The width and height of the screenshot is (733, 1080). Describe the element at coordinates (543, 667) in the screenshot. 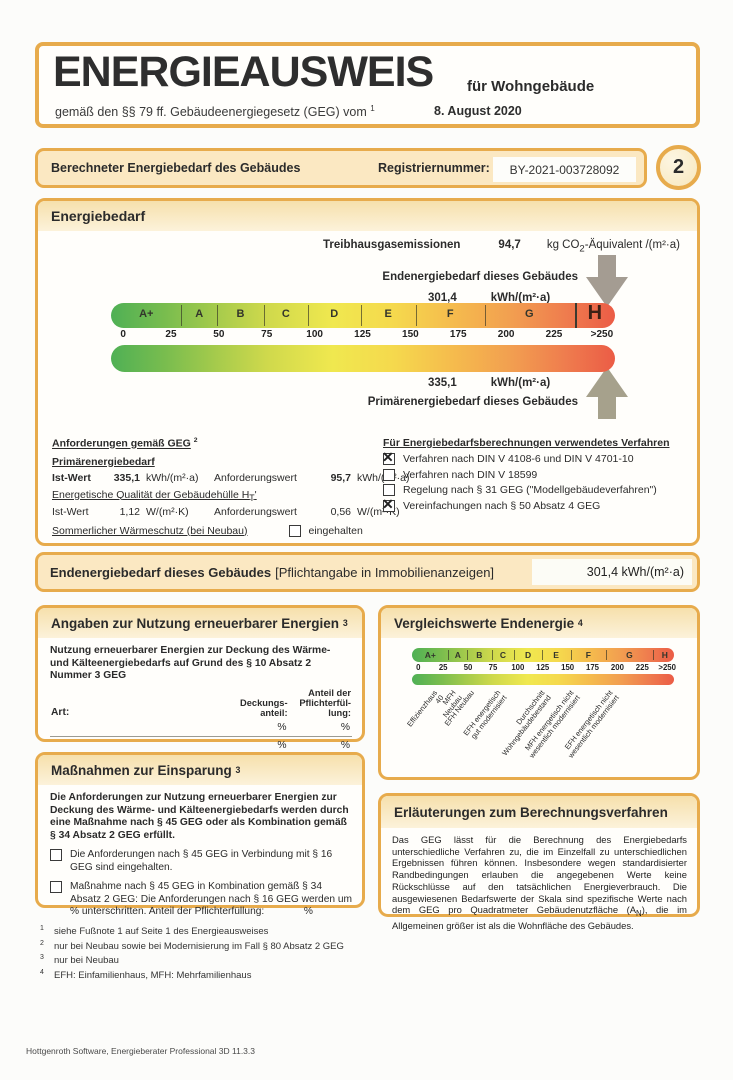

I see `scale-tick: 125` at that location.